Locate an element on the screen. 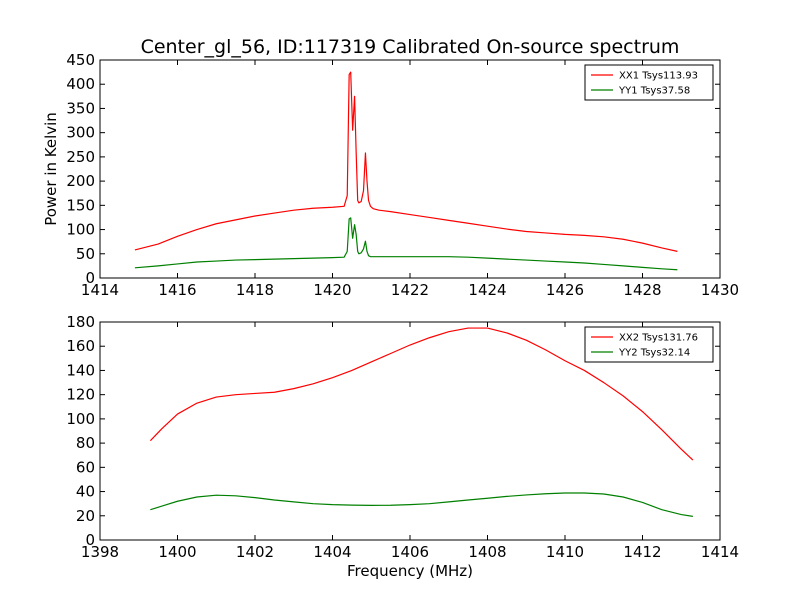  x-tick-label: 1412 is located at coordinates (642, 552).